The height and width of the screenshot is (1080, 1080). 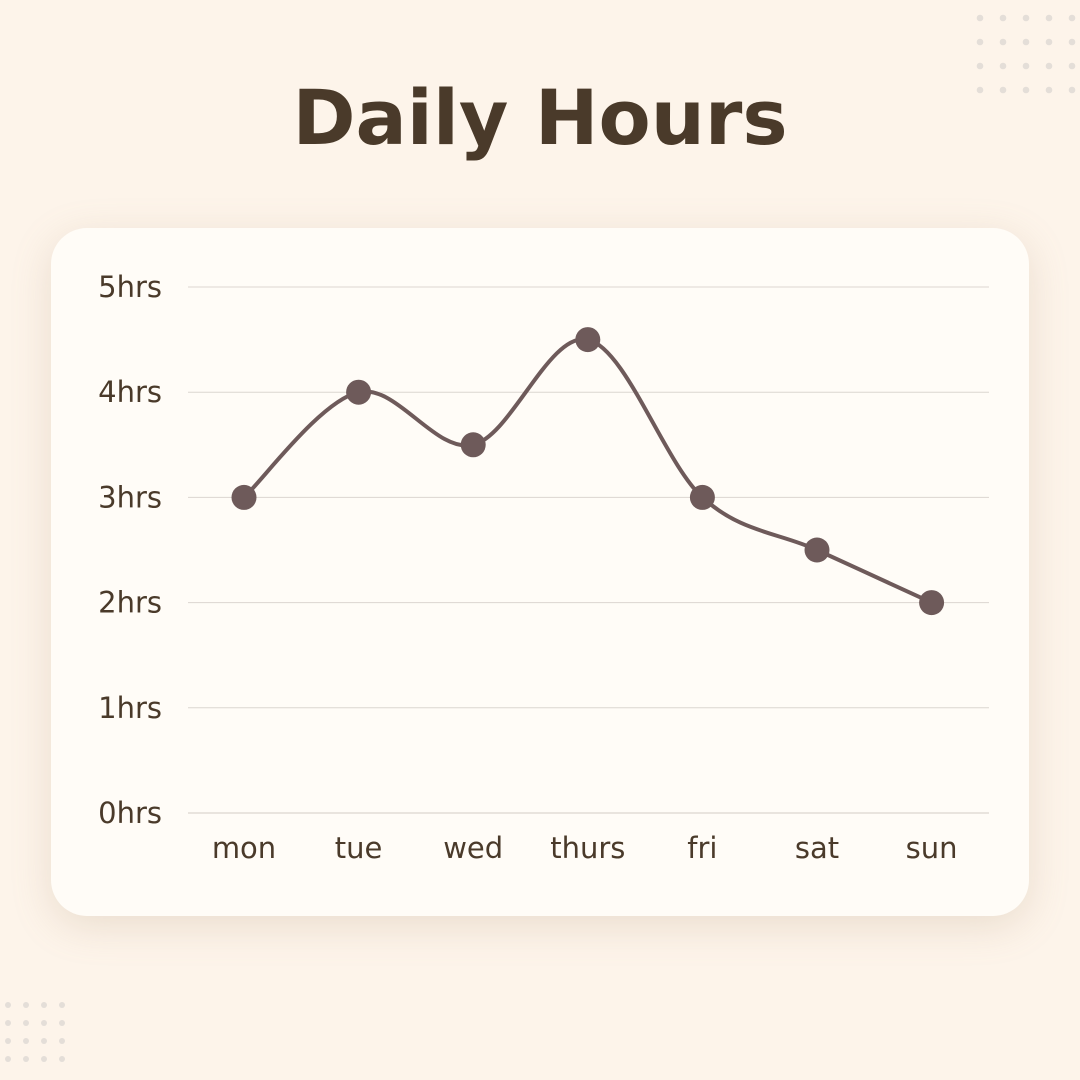 What do you see at coordinates (1024, 60) in the screenshot?
I see `decorative-dot-grid-top` at bounding box center [1024, 60].